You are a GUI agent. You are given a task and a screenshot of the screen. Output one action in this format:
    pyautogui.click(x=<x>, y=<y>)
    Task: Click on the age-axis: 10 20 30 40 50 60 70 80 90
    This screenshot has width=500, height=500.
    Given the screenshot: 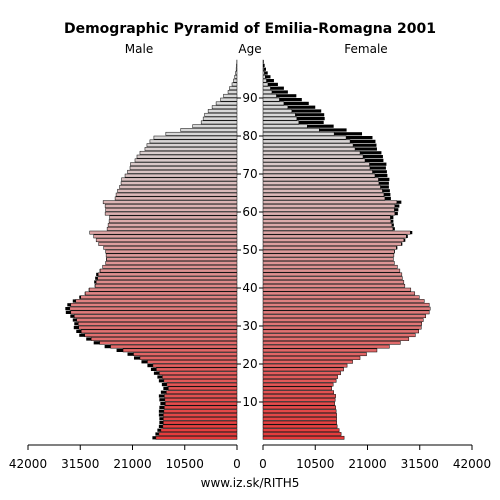 What is the action you would take?
    pyautogui.click(x=250, y=250)
    